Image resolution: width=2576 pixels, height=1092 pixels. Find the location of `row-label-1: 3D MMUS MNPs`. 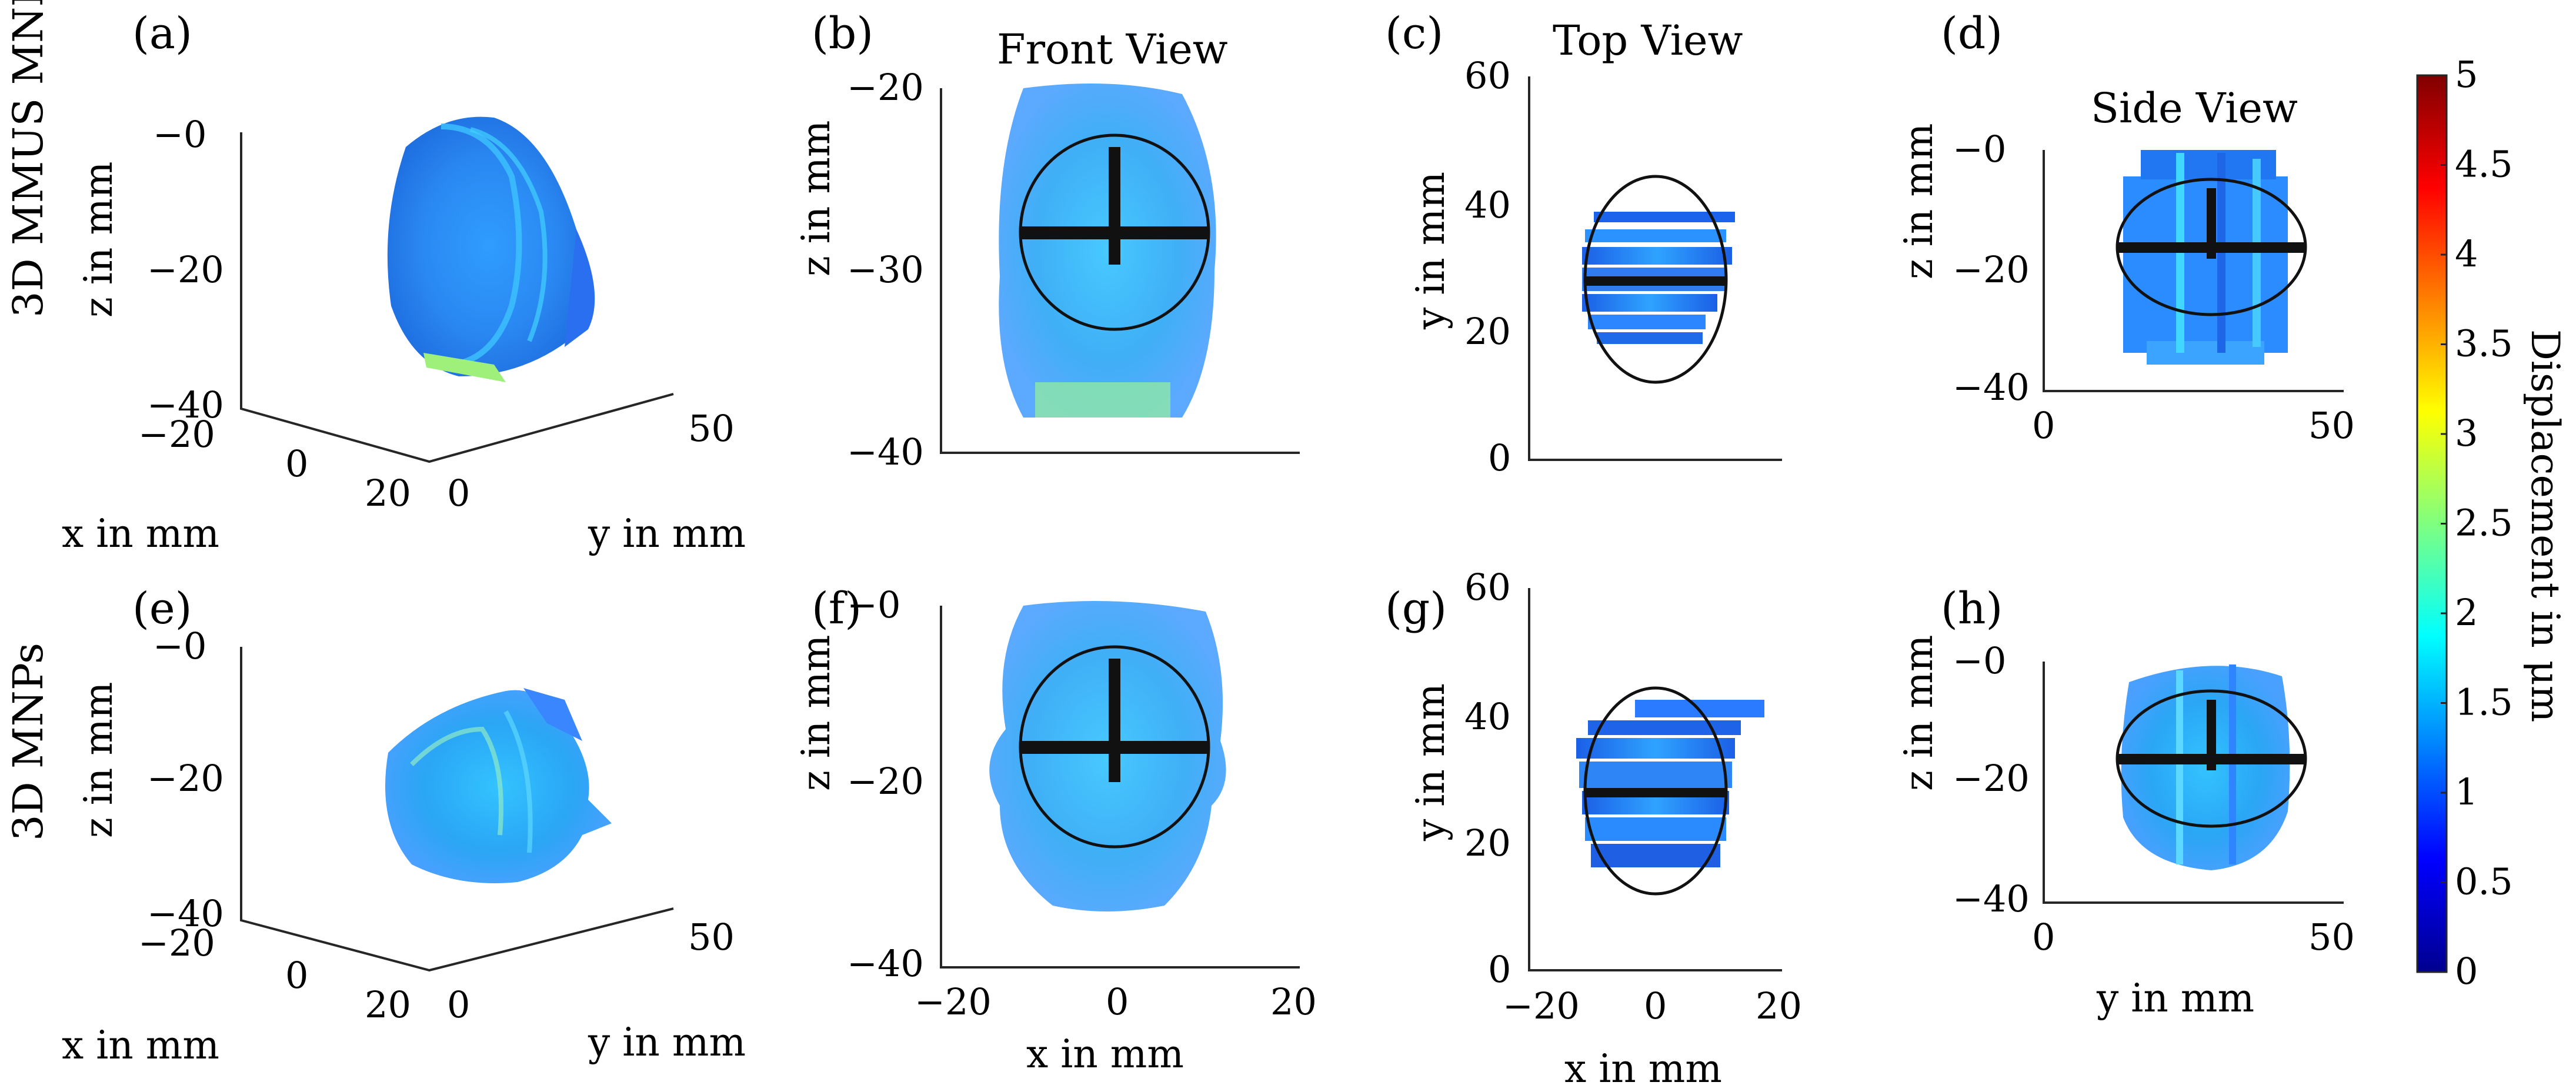

row-label-1: 3D MMUS MNPs is located at coordinates (28, 159).